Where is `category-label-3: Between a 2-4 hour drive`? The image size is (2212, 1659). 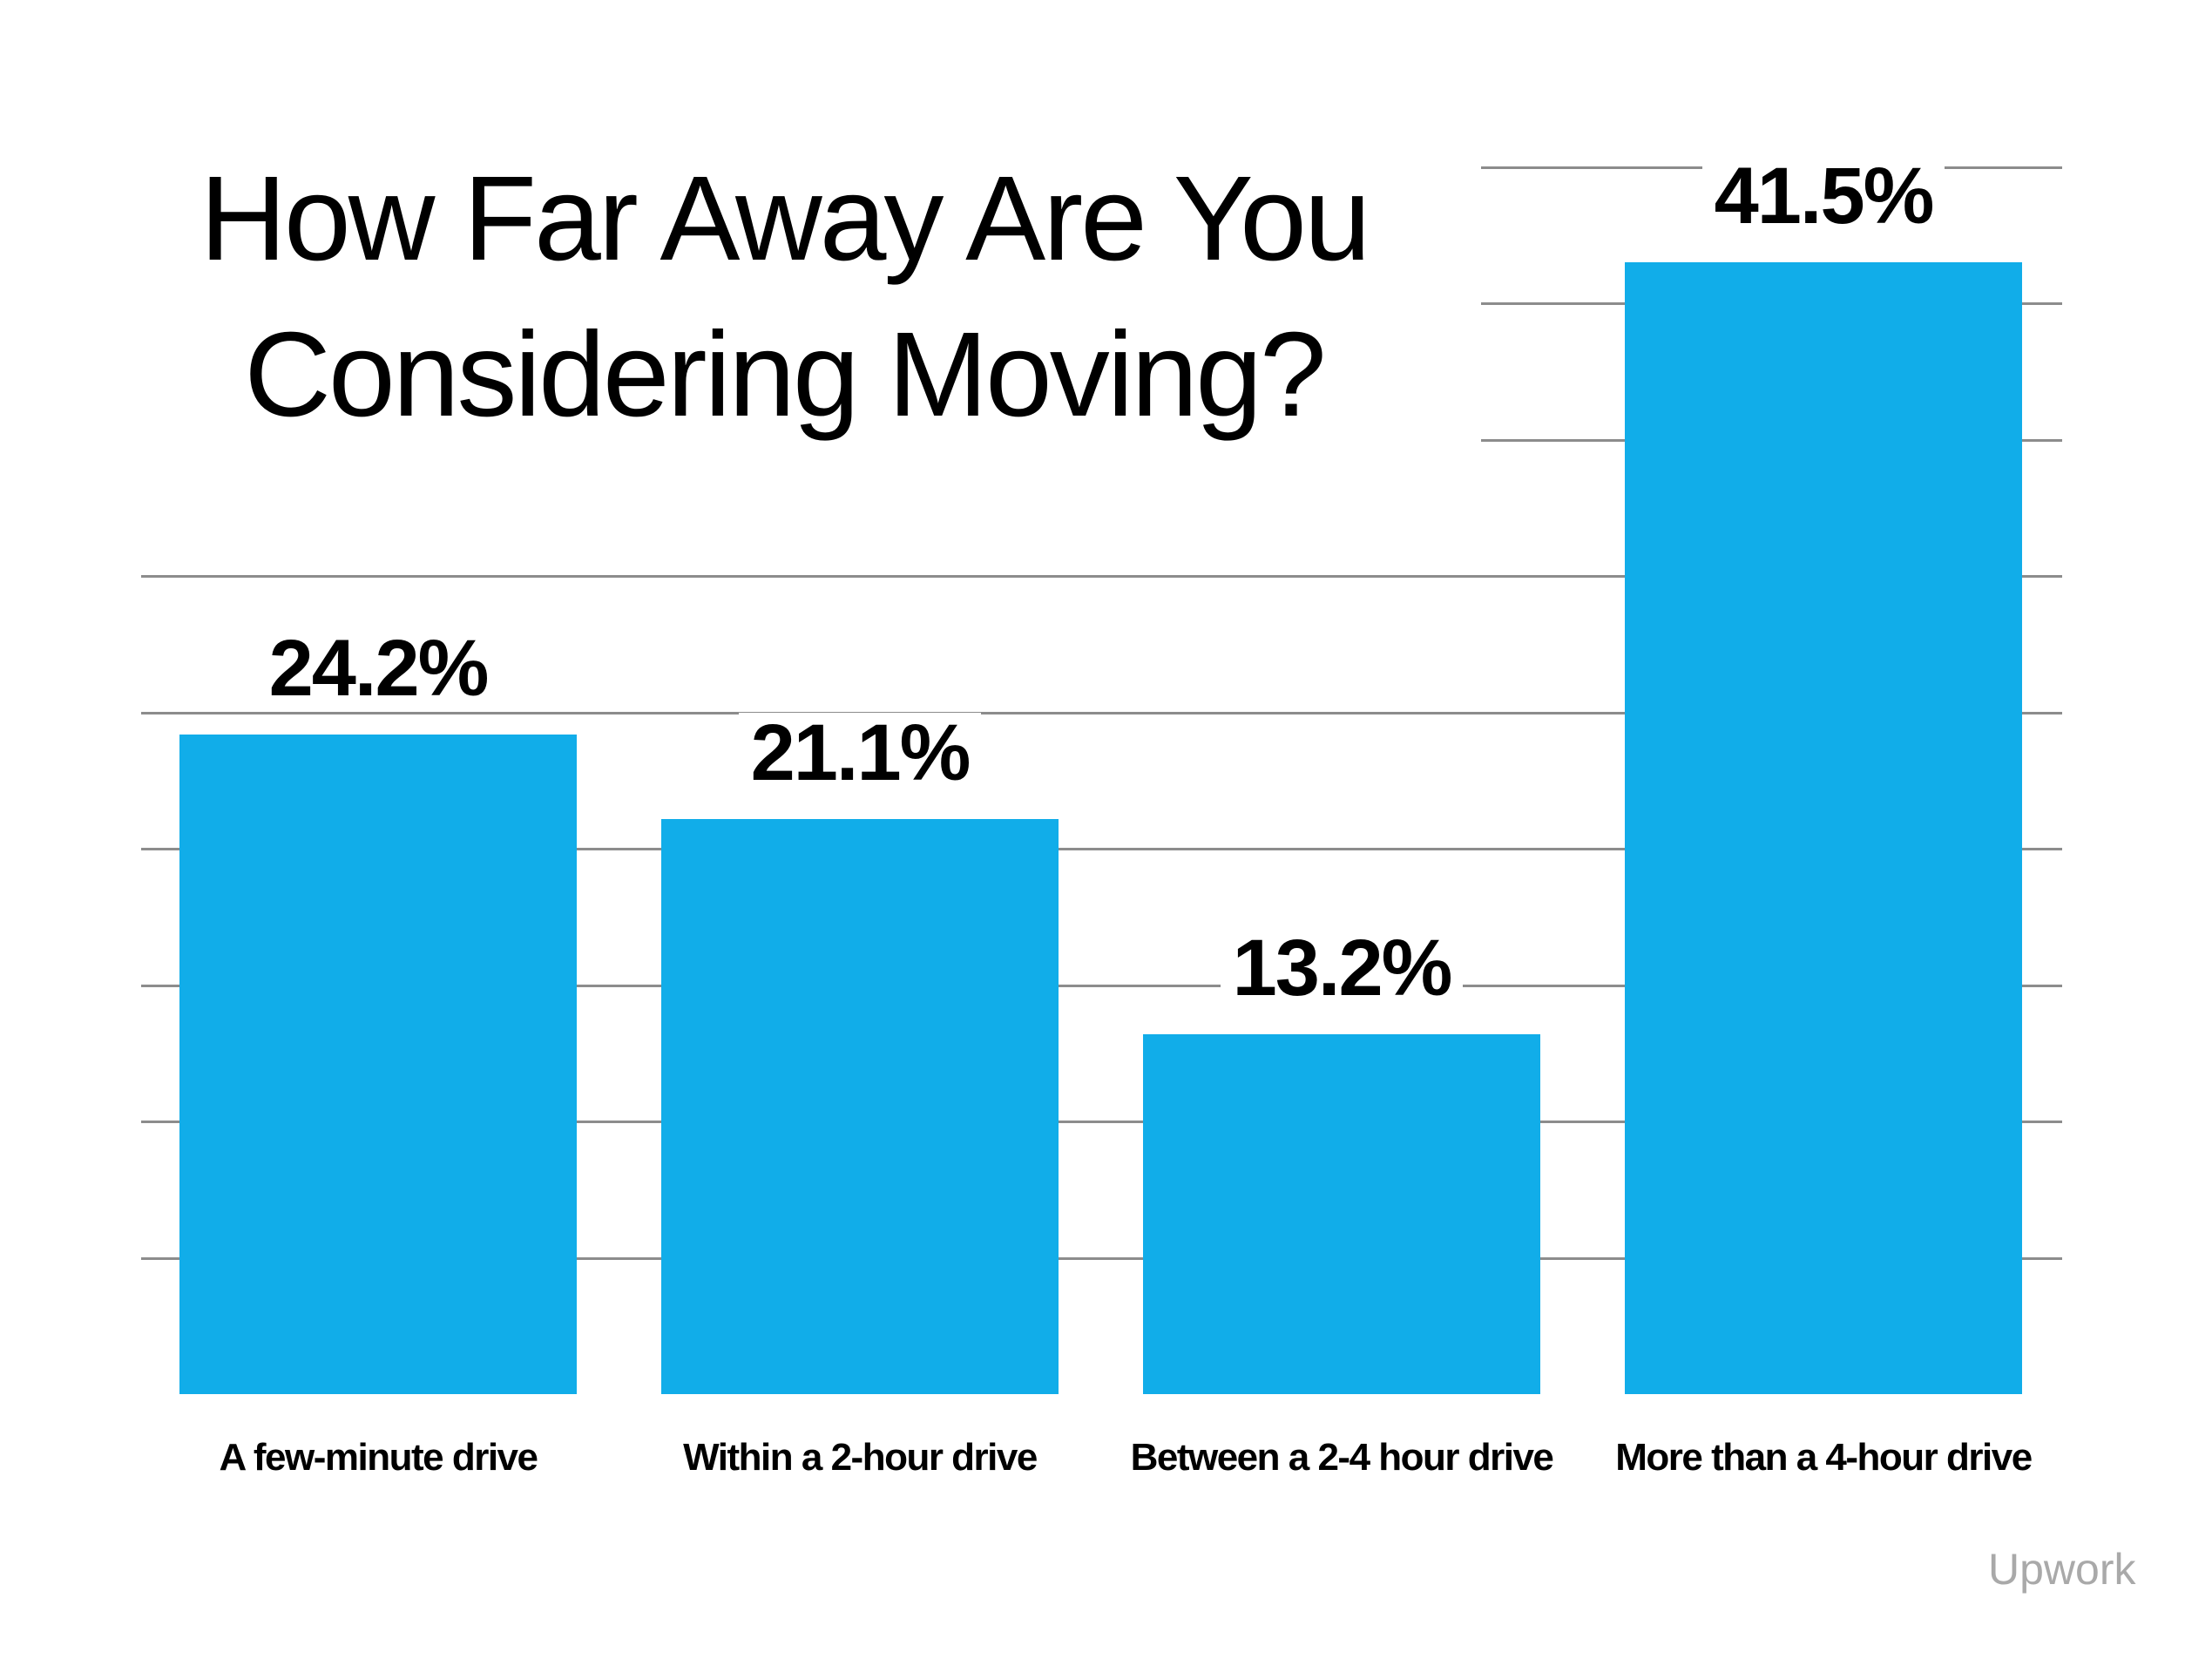
category-label-3: Between a 2-4 hour drive is located at coordinates (1342, 1457).